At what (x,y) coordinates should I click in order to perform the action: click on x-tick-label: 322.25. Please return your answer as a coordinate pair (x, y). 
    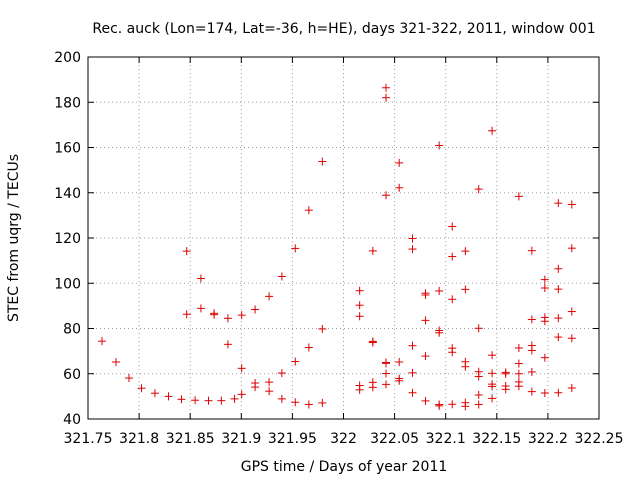
    Looking at the image, I should click on (599, 439).